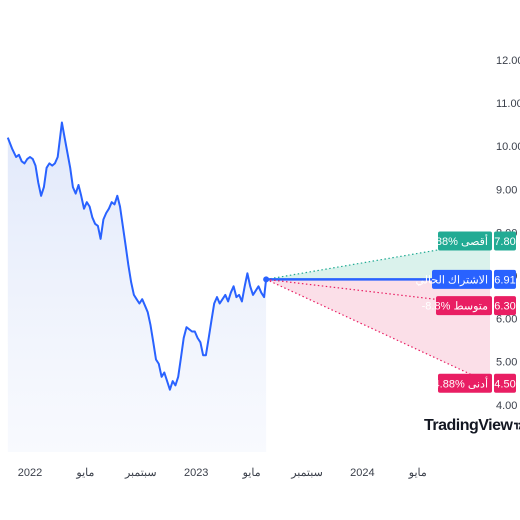  I want to click on forecast-max-value: 7.80, so click(504, 242).